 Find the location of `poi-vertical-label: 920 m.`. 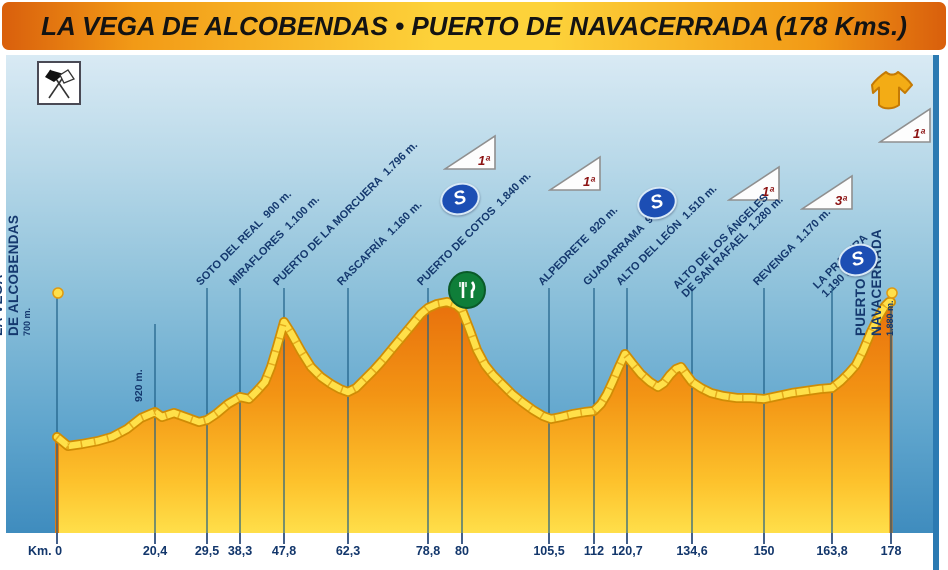

poi-vertical-label: 920 m. is located at coordinates (139, 385).